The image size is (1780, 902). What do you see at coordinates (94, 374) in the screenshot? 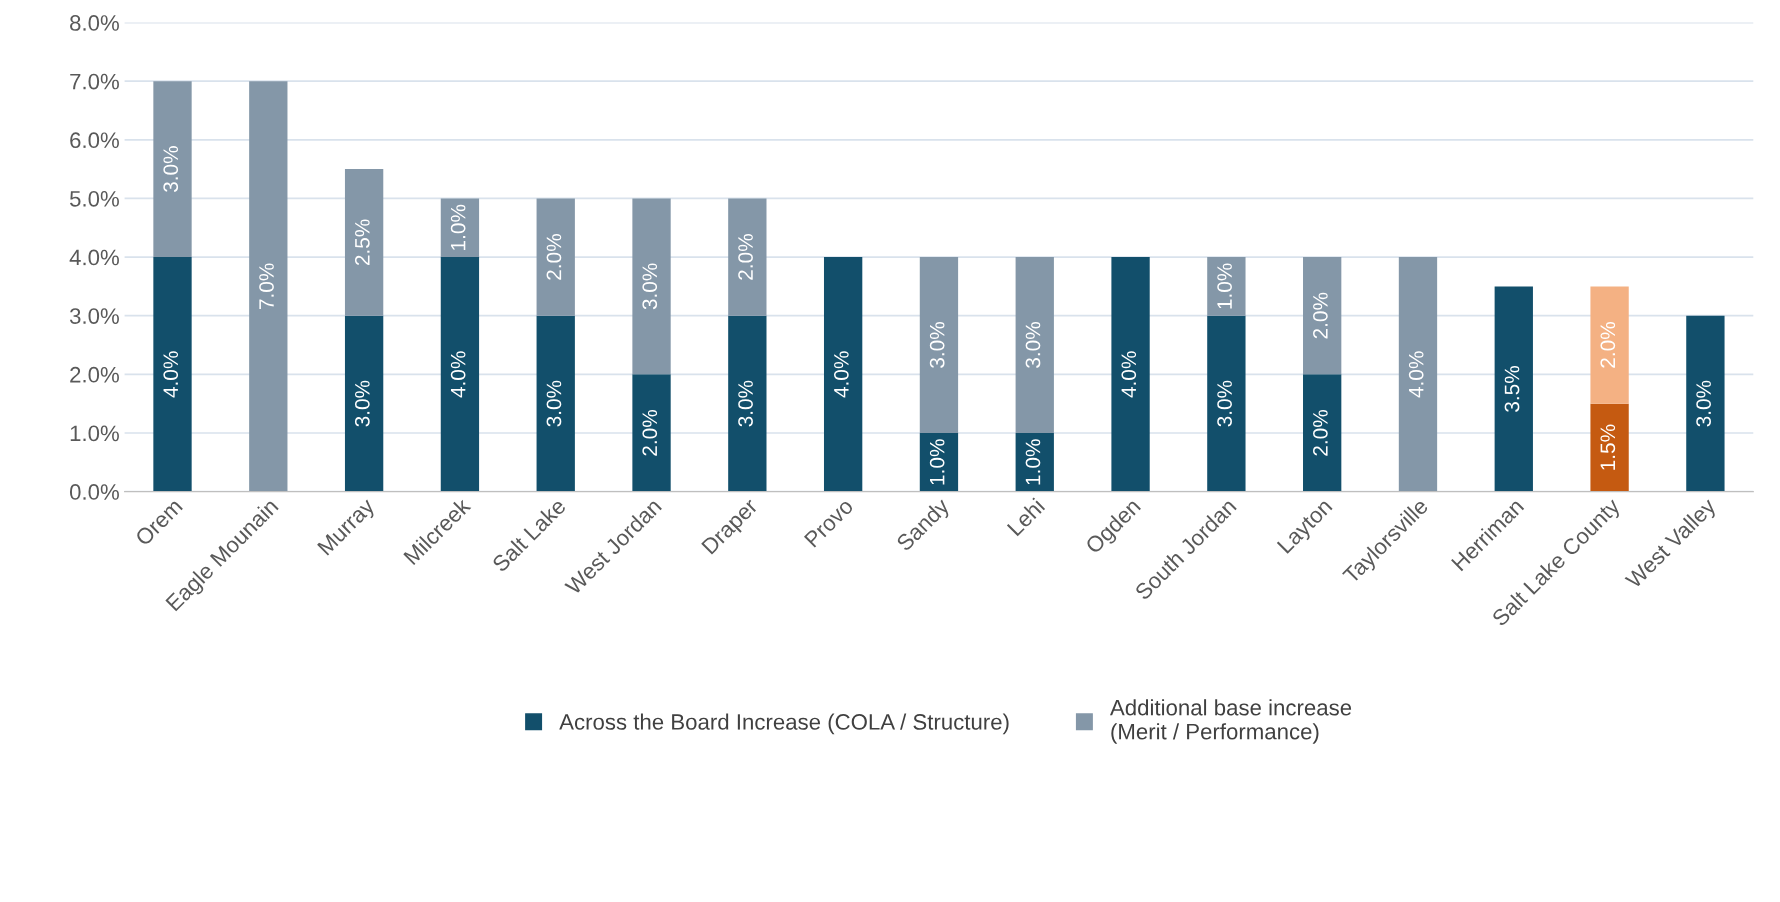
I see `y-tick-label: 2.0%` at bounding box center [94, 374].